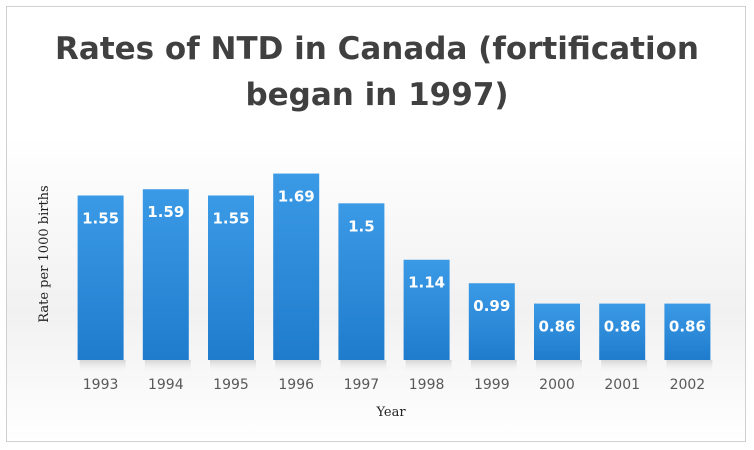 This screenshot has width=754, height=450. Describe the element at coordinates (622, 385) in the screenshot. I see `x-tick-label-2001: 2001` at that location.